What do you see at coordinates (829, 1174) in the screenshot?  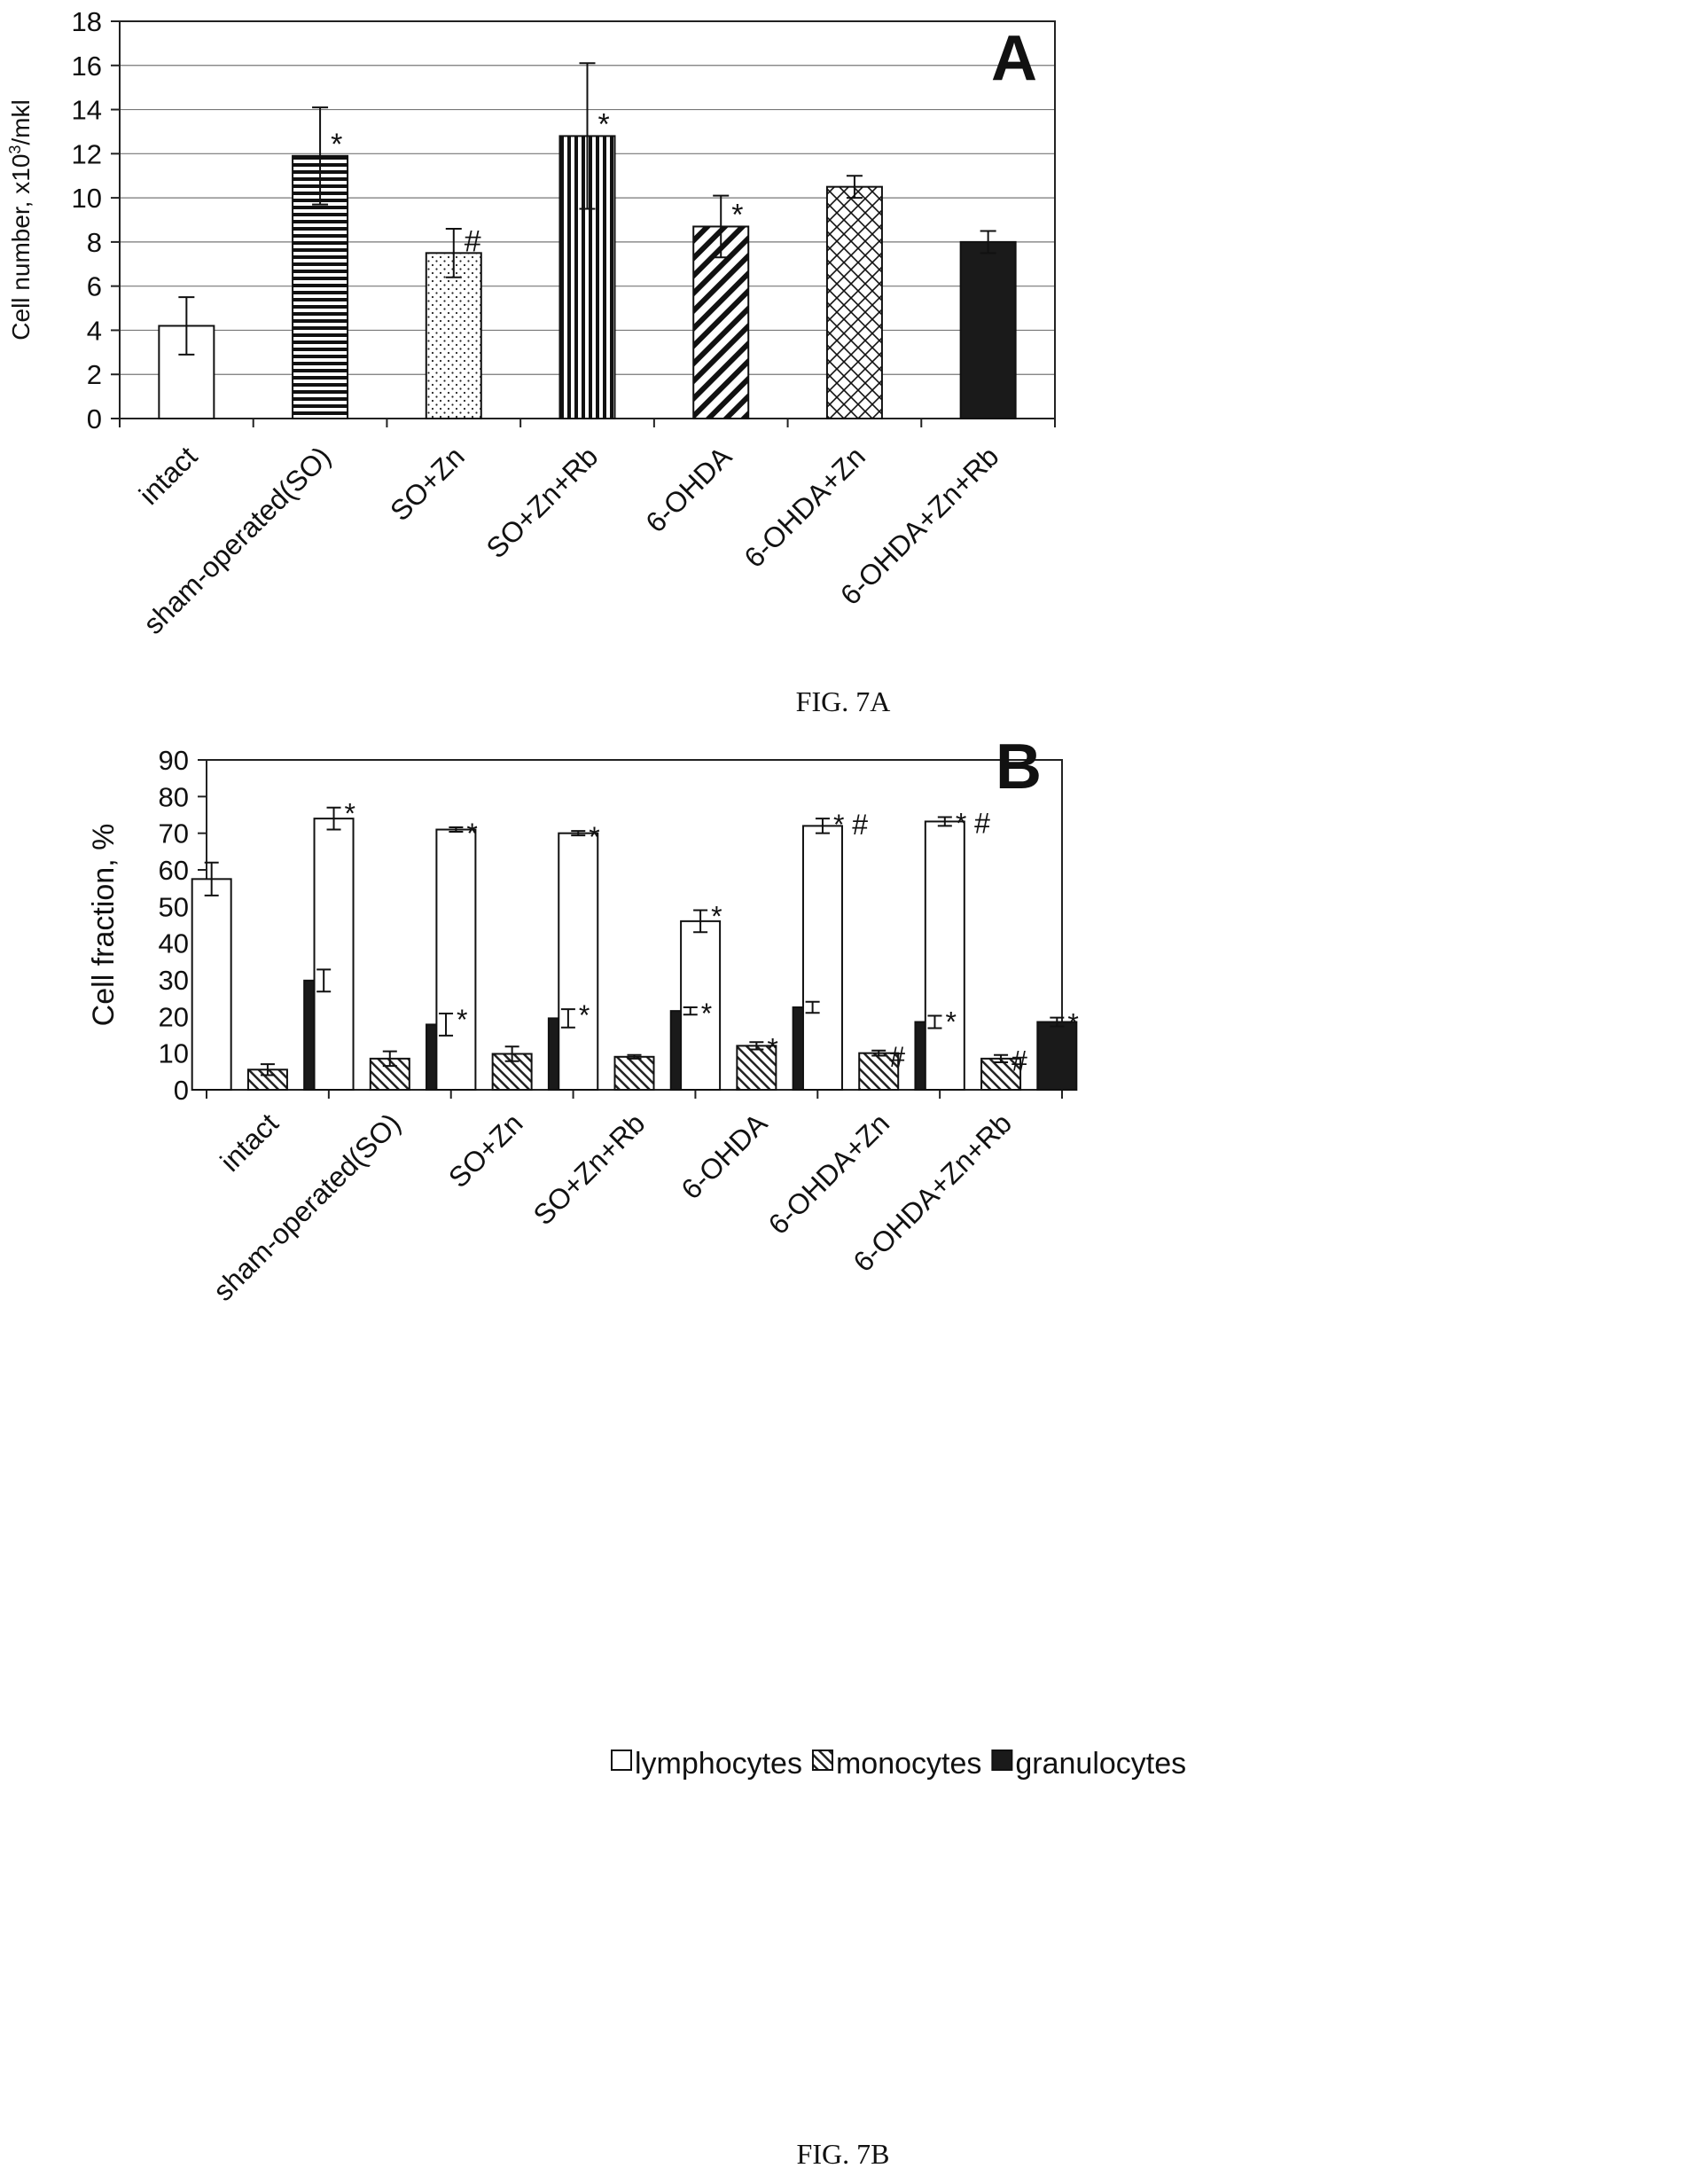 I see `chart-b-category-label: 6-OHDA+Zn` at bounding box center [829, 1174].